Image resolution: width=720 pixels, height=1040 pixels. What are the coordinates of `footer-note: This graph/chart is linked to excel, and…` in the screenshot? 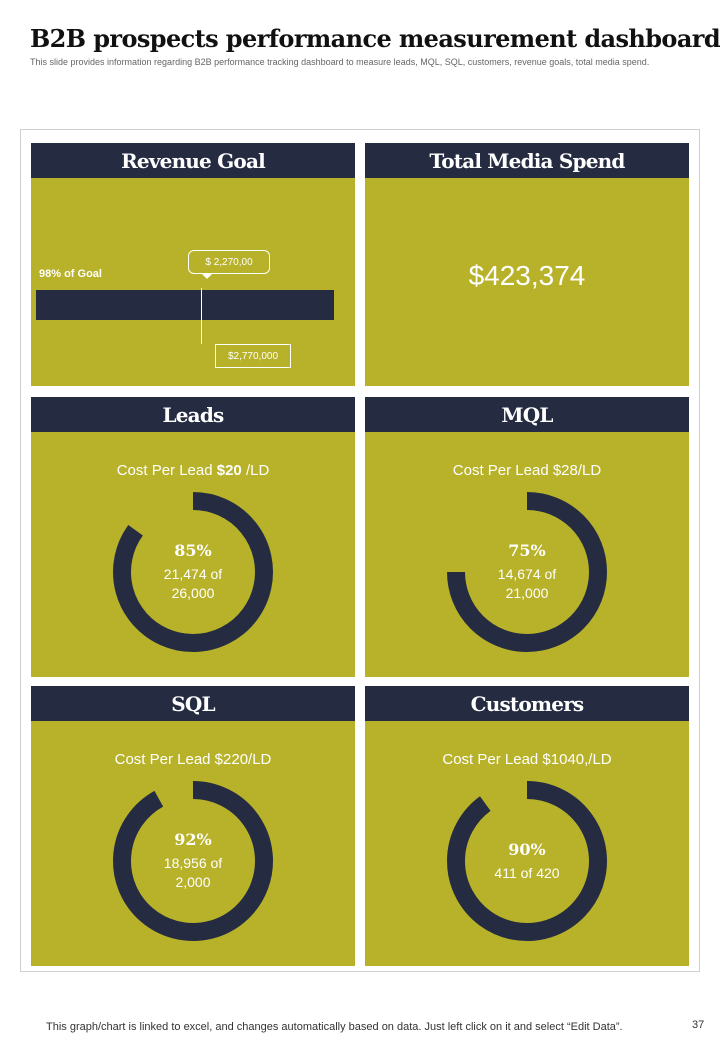 It's located at (334, 1027).